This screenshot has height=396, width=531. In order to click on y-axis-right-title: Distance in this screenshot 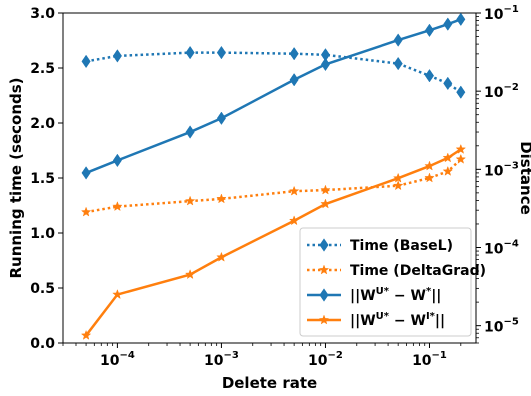, I will do `click(524, 178)`.